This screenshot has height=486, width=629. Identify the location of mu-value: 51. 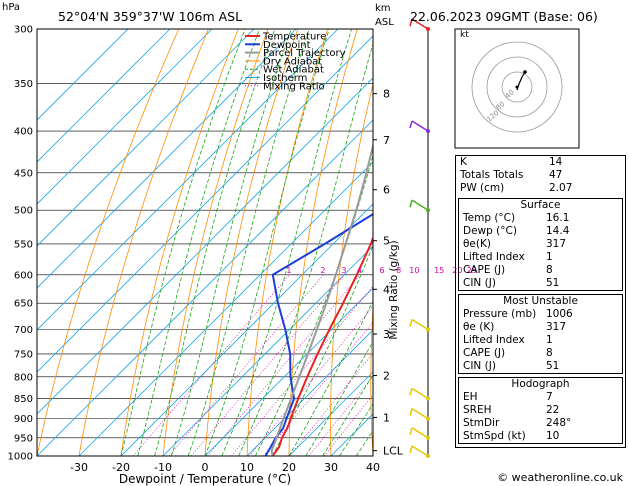
(553, 366).